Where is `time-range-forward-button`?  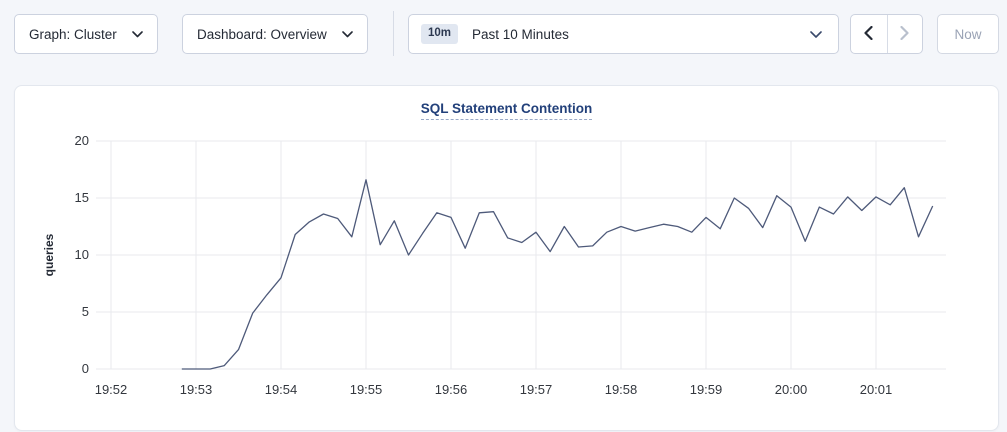 time-range-forward-button is located at coordinates (904, 34).